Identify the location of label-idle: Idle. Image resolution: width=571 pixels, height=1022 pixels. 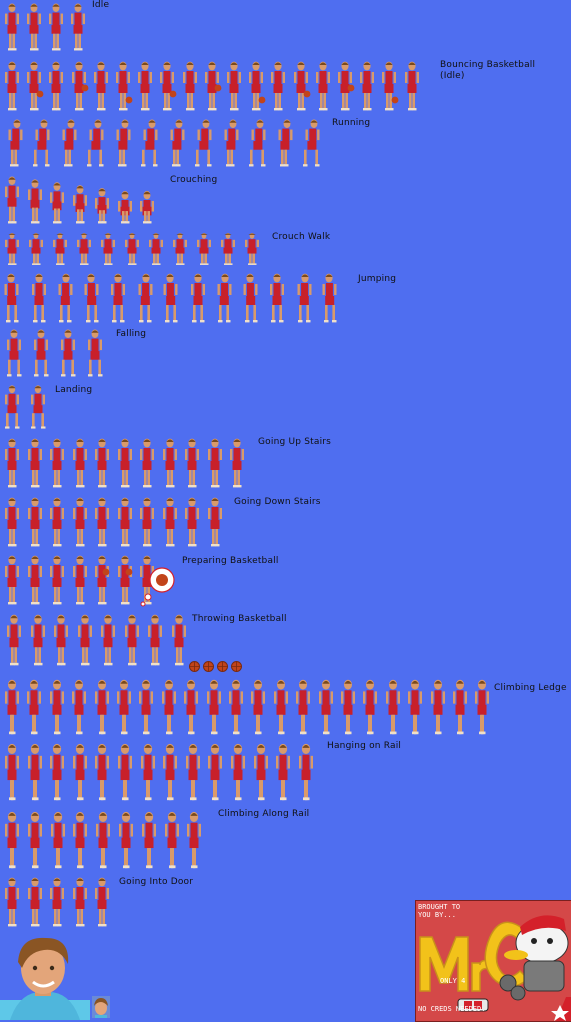
(101, 5).